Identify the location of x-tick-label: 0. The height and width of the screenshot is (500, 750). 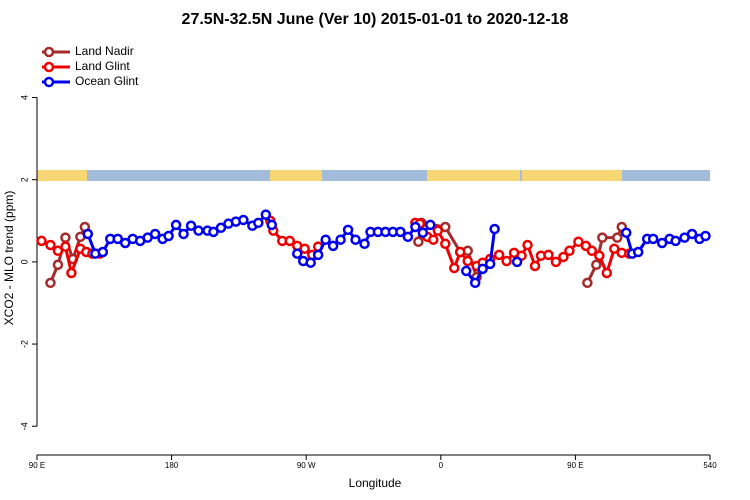
(441, 465).